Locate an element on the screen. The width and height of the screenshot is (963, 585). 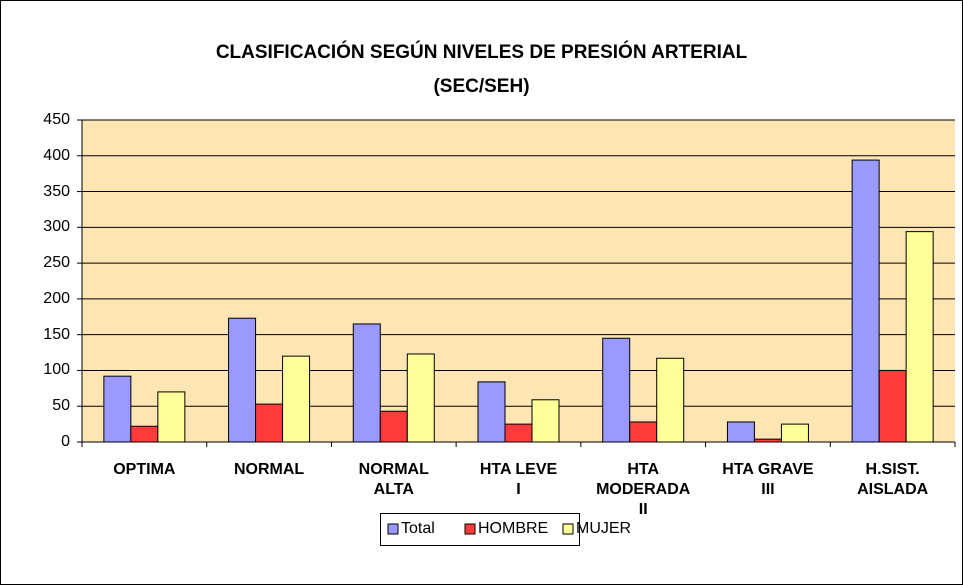
x-tick-label: NORMAL is located at coordinates (269, 469).